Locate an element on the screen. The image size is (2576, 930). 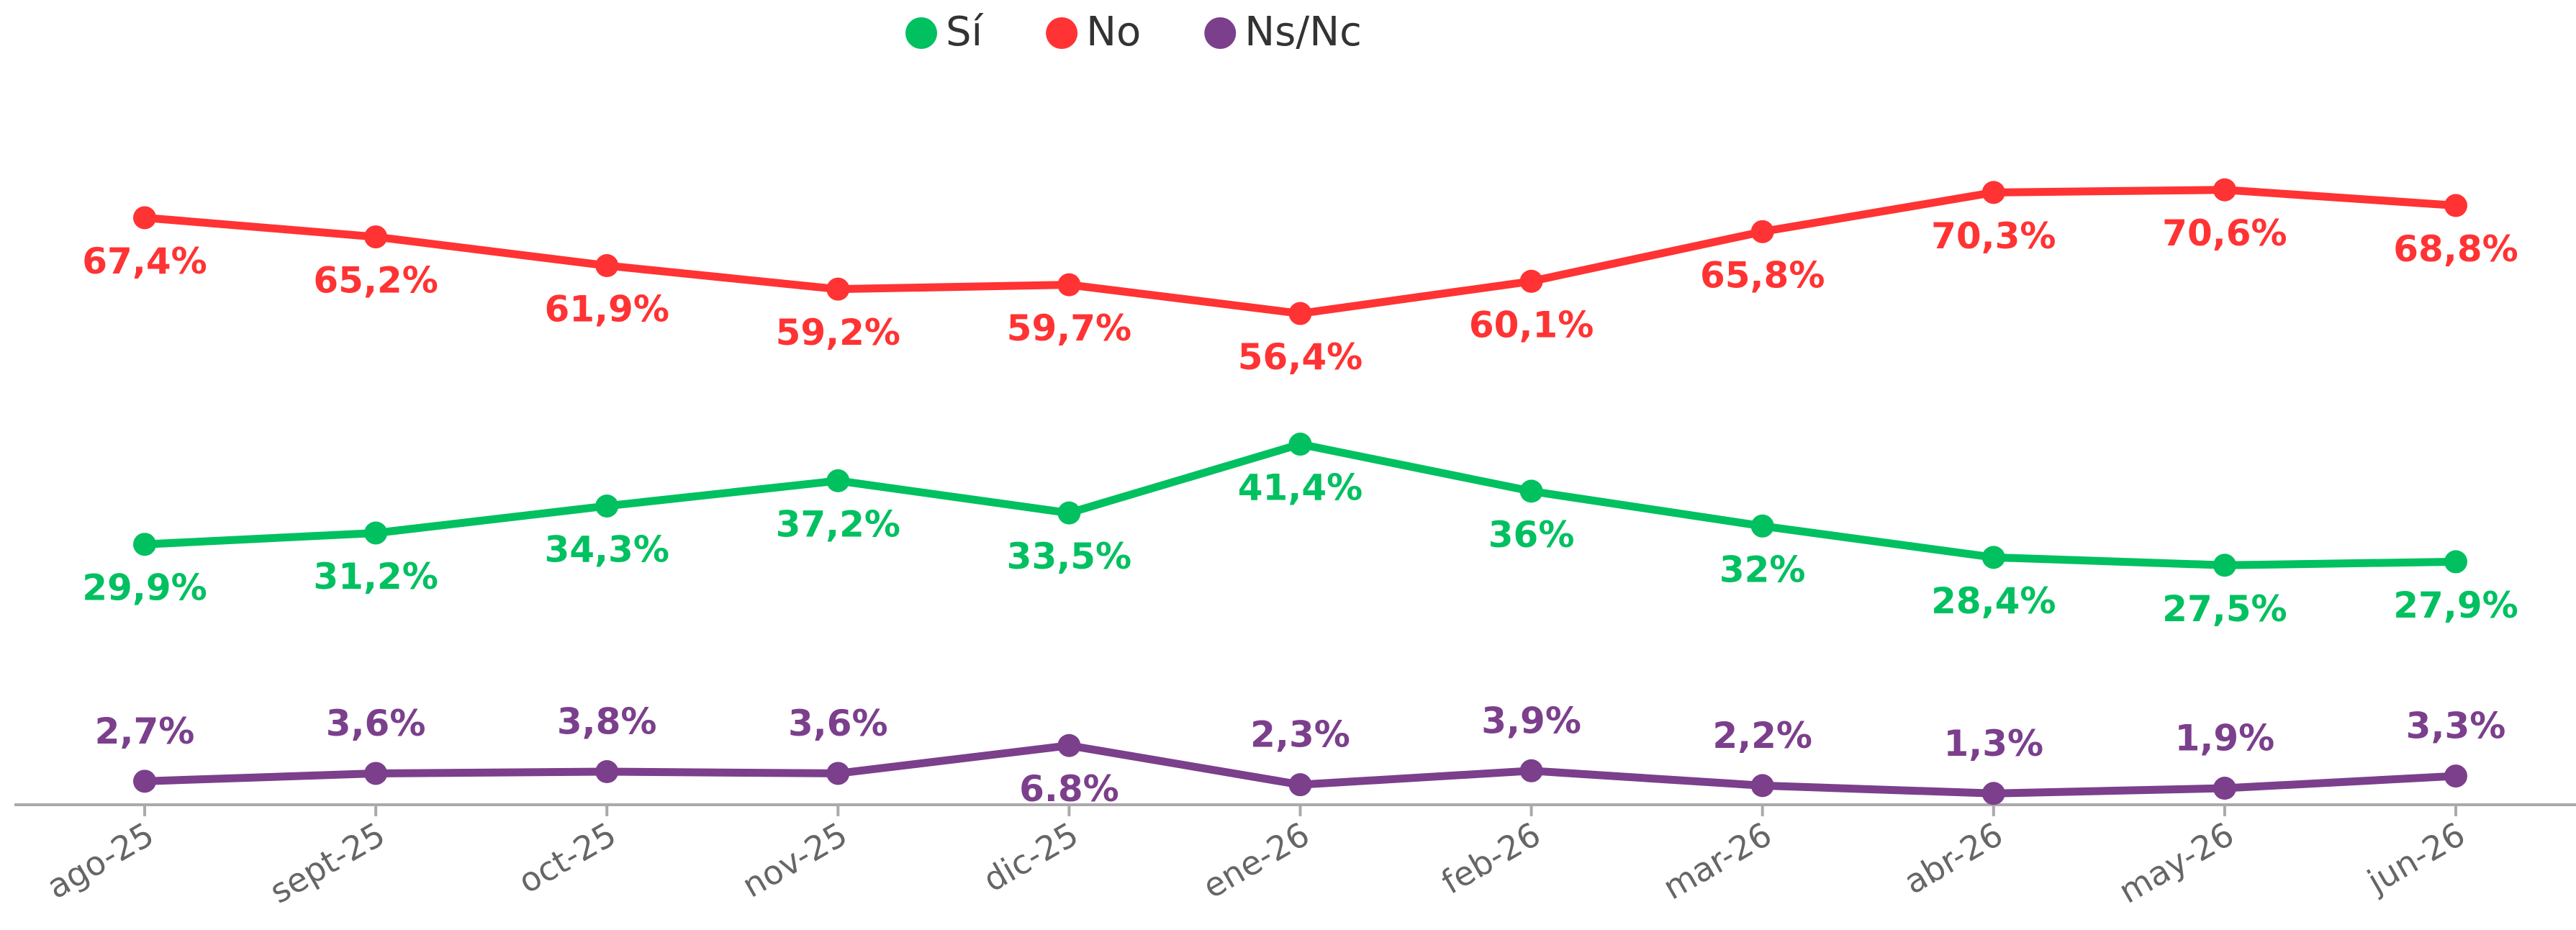
data-label: 27,5% is located at coordinates (2224, 609).